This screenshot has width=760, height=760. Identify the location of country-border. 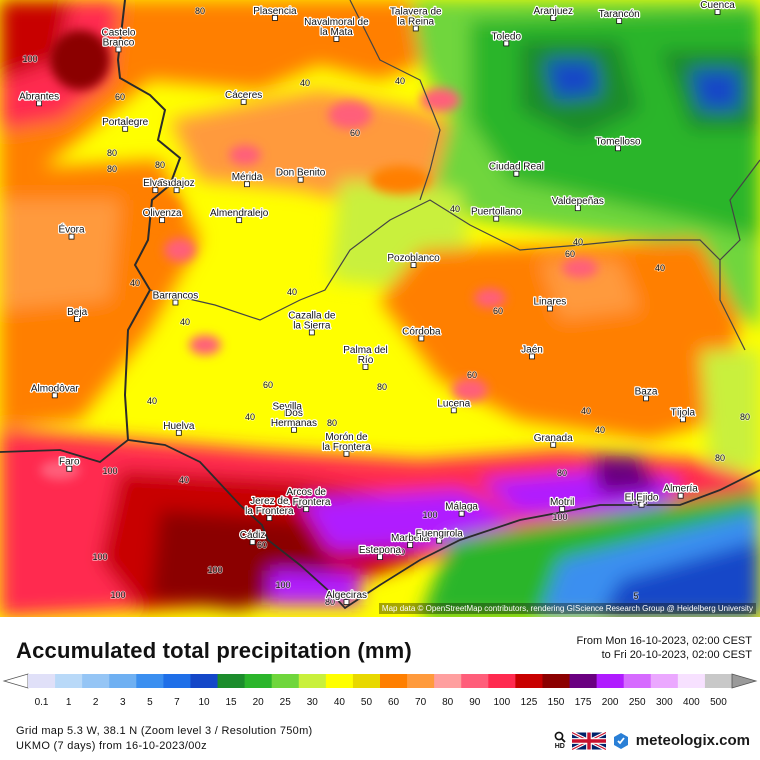
(149, 220).